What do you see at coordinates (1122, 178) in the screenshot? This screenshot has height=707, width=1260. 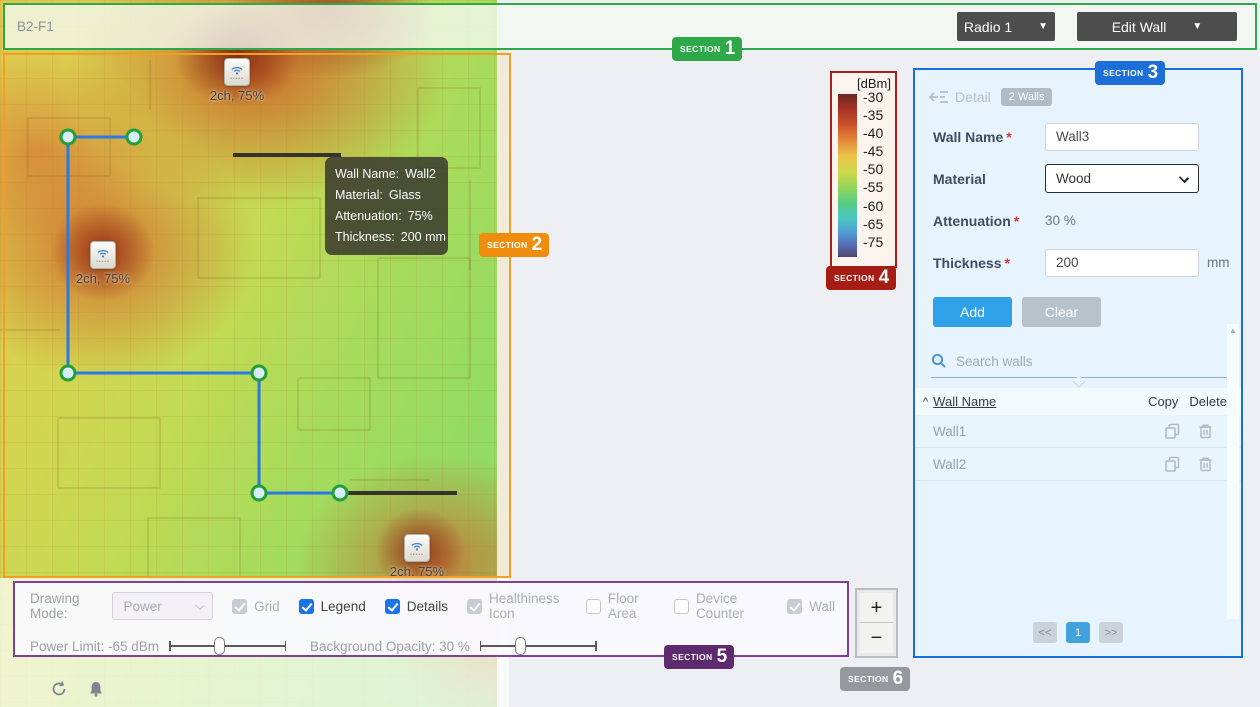 I see `material-select: Wood` at bounding box center [1122, 178].